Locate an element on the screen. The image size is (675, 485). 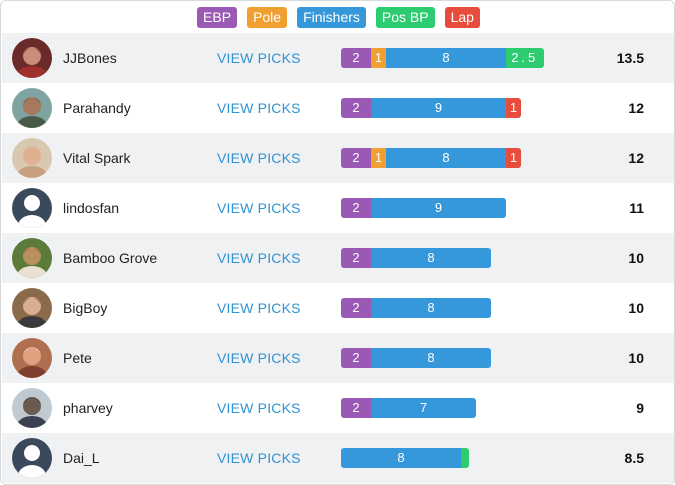
player-name: Dai_L is located at coordinates (81, 458).